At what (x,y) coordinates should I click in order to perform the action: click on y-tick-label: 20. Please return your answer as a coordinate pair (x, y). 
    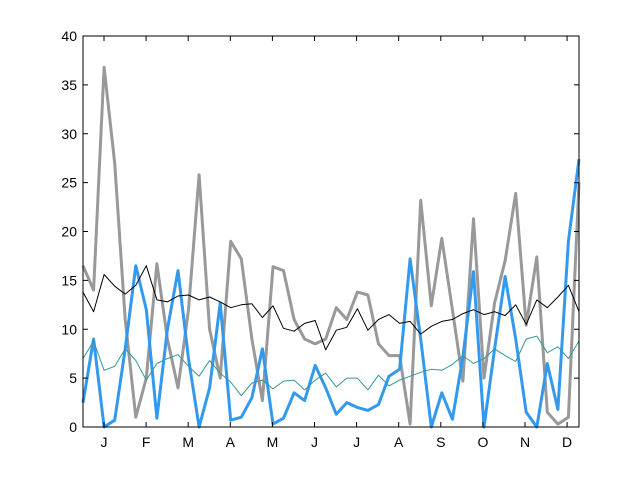
    Looking at the image, I should click on (69, 232).